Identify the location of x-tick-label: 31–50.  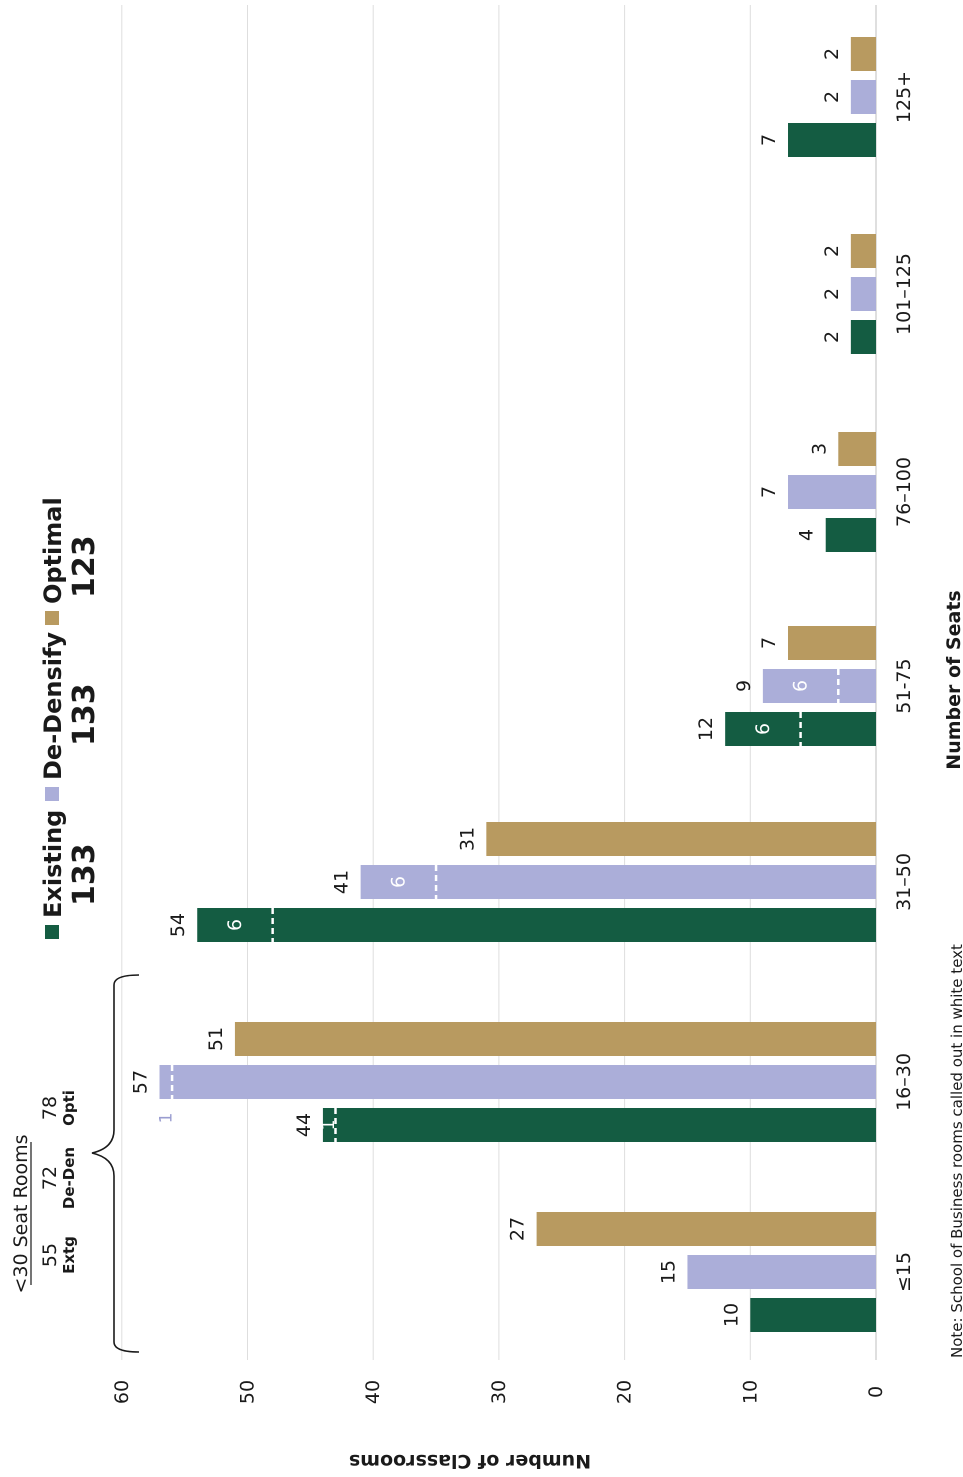
(904, 882).